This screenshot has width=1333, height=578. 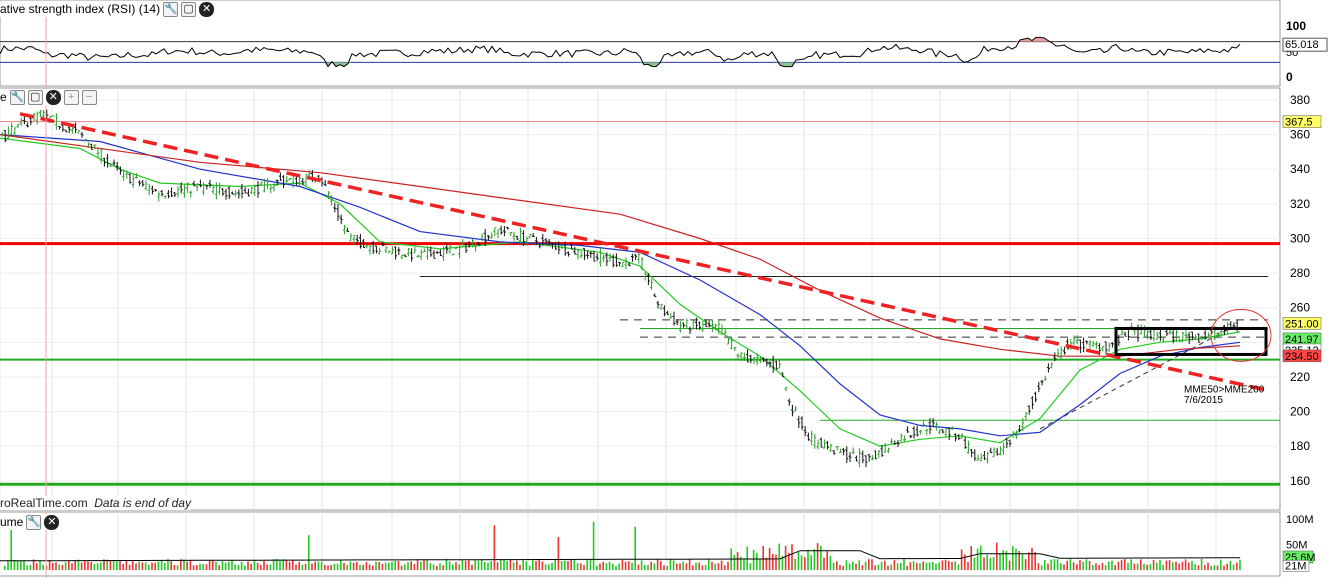 I want to click on rsi-tick-label: 100, so click(x=1296, y=26).